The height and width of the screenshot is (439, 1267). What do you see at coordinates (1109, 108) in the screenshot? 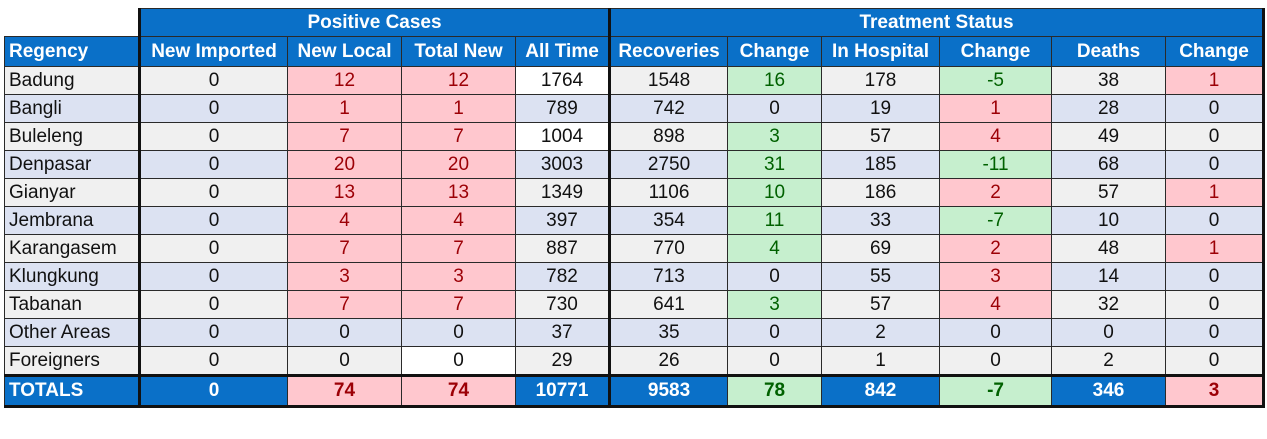
I see `deaths-cell: 28` at bounding box center [1109, 108].